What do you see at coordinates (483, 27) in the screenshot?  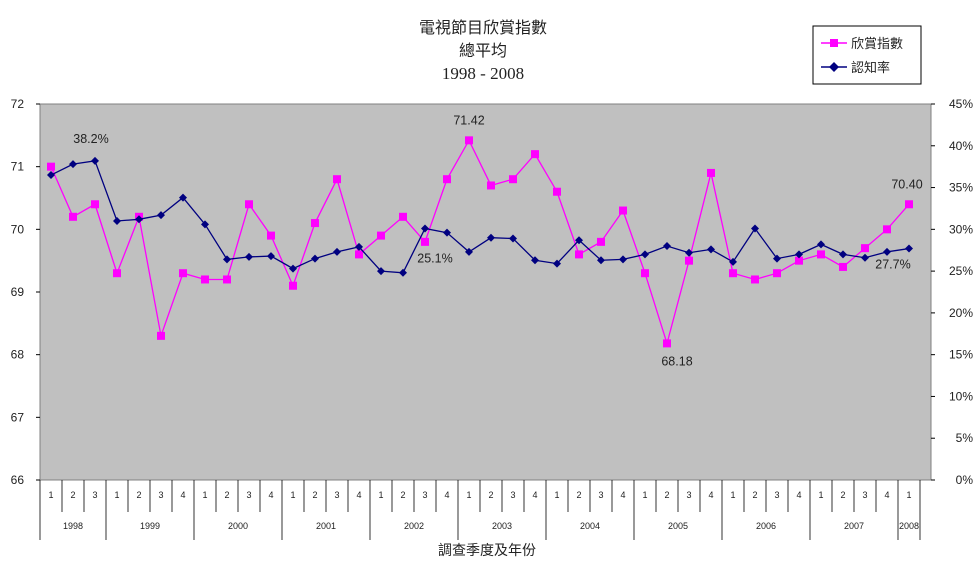 I see `chart-title-line-1: 電視節目欣賞指數` at bounding box center [483, 27].